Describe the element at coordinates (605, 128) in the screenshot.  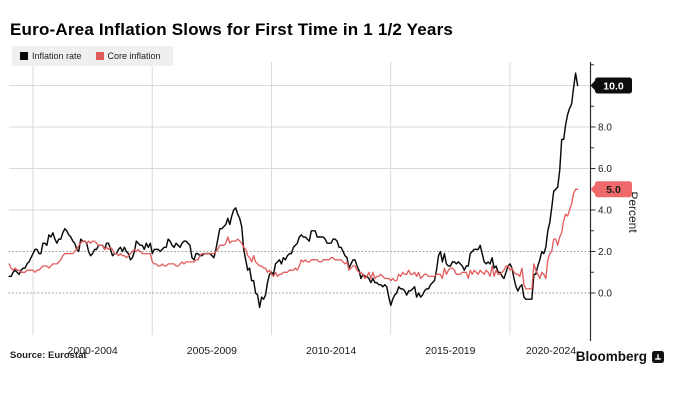
I see `y-tick-label: 8.0` at that location.